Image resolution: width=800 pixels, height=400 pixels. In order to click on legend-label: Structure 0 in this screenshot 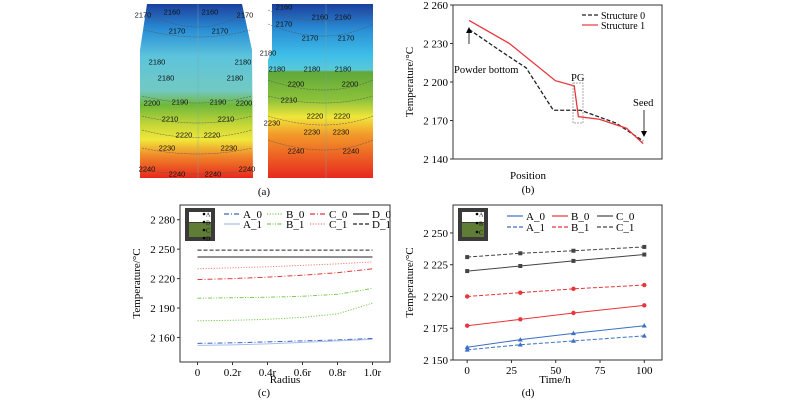, I will do `click(623, 16)`.